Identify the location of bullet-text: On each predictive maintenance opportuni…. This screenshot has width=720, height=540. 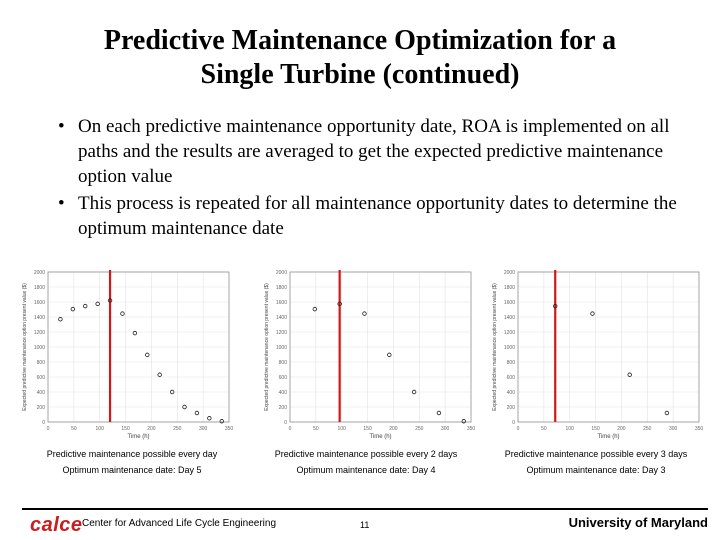
(374, 151).